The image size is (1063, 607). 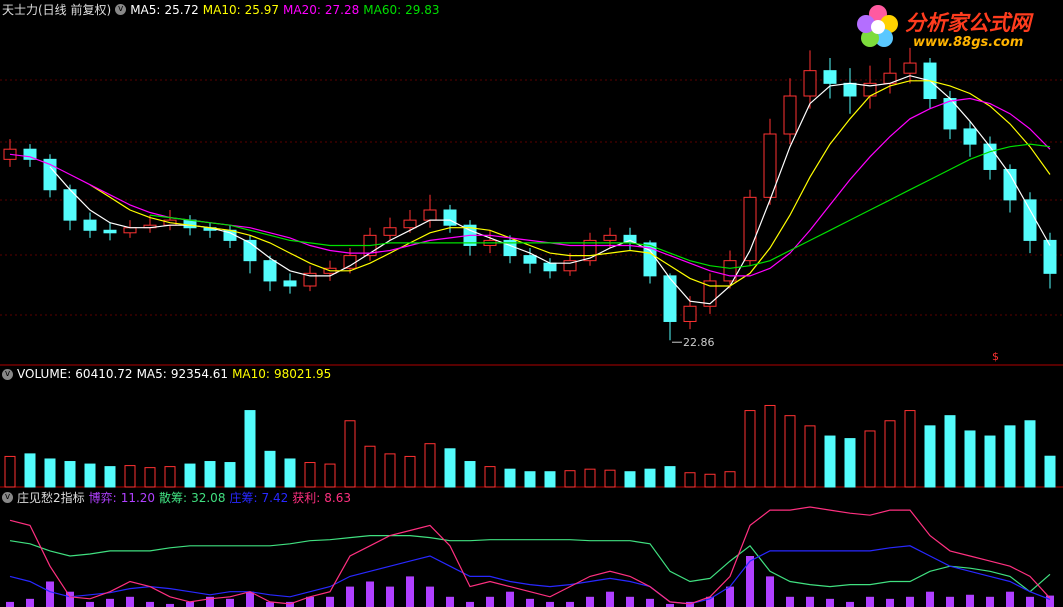 I want to click on legend-label: MA60:, so click(x=382, y=9).